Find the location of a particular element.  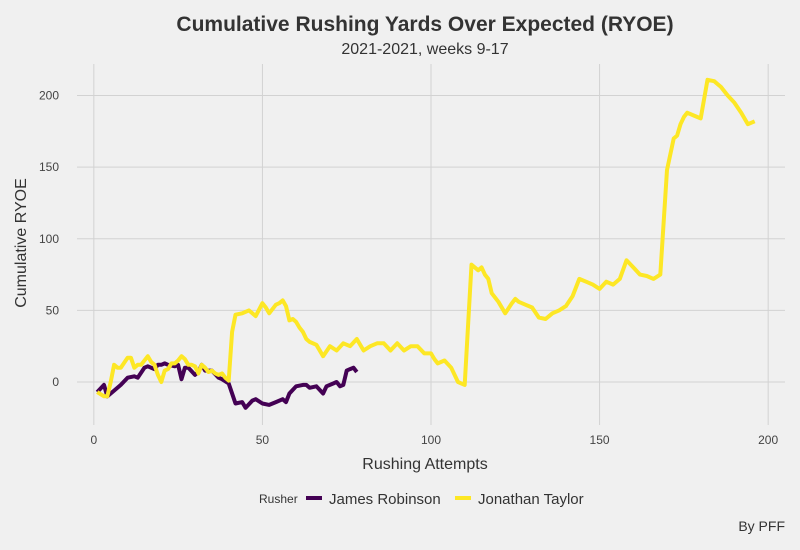

x-tick-labels: 0 50 100 150 200 is located at coordinates (435, 440).